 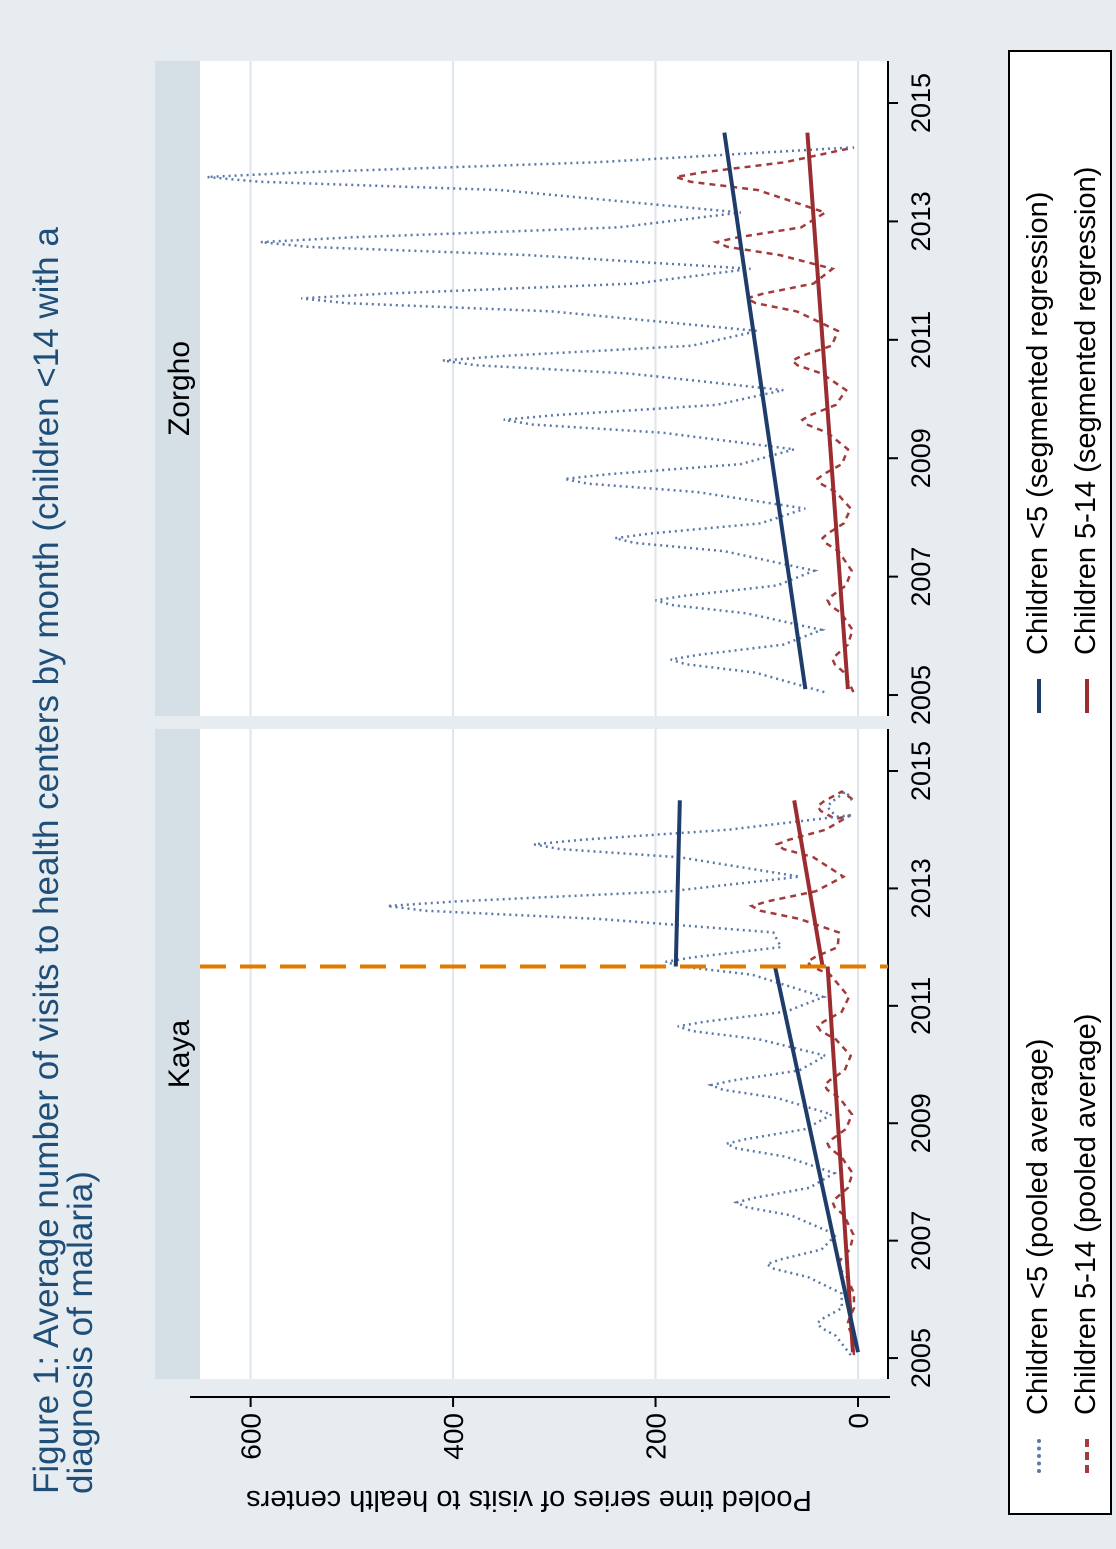 I want to click on y-tick-label: 400, so click(x=453, y=1436).